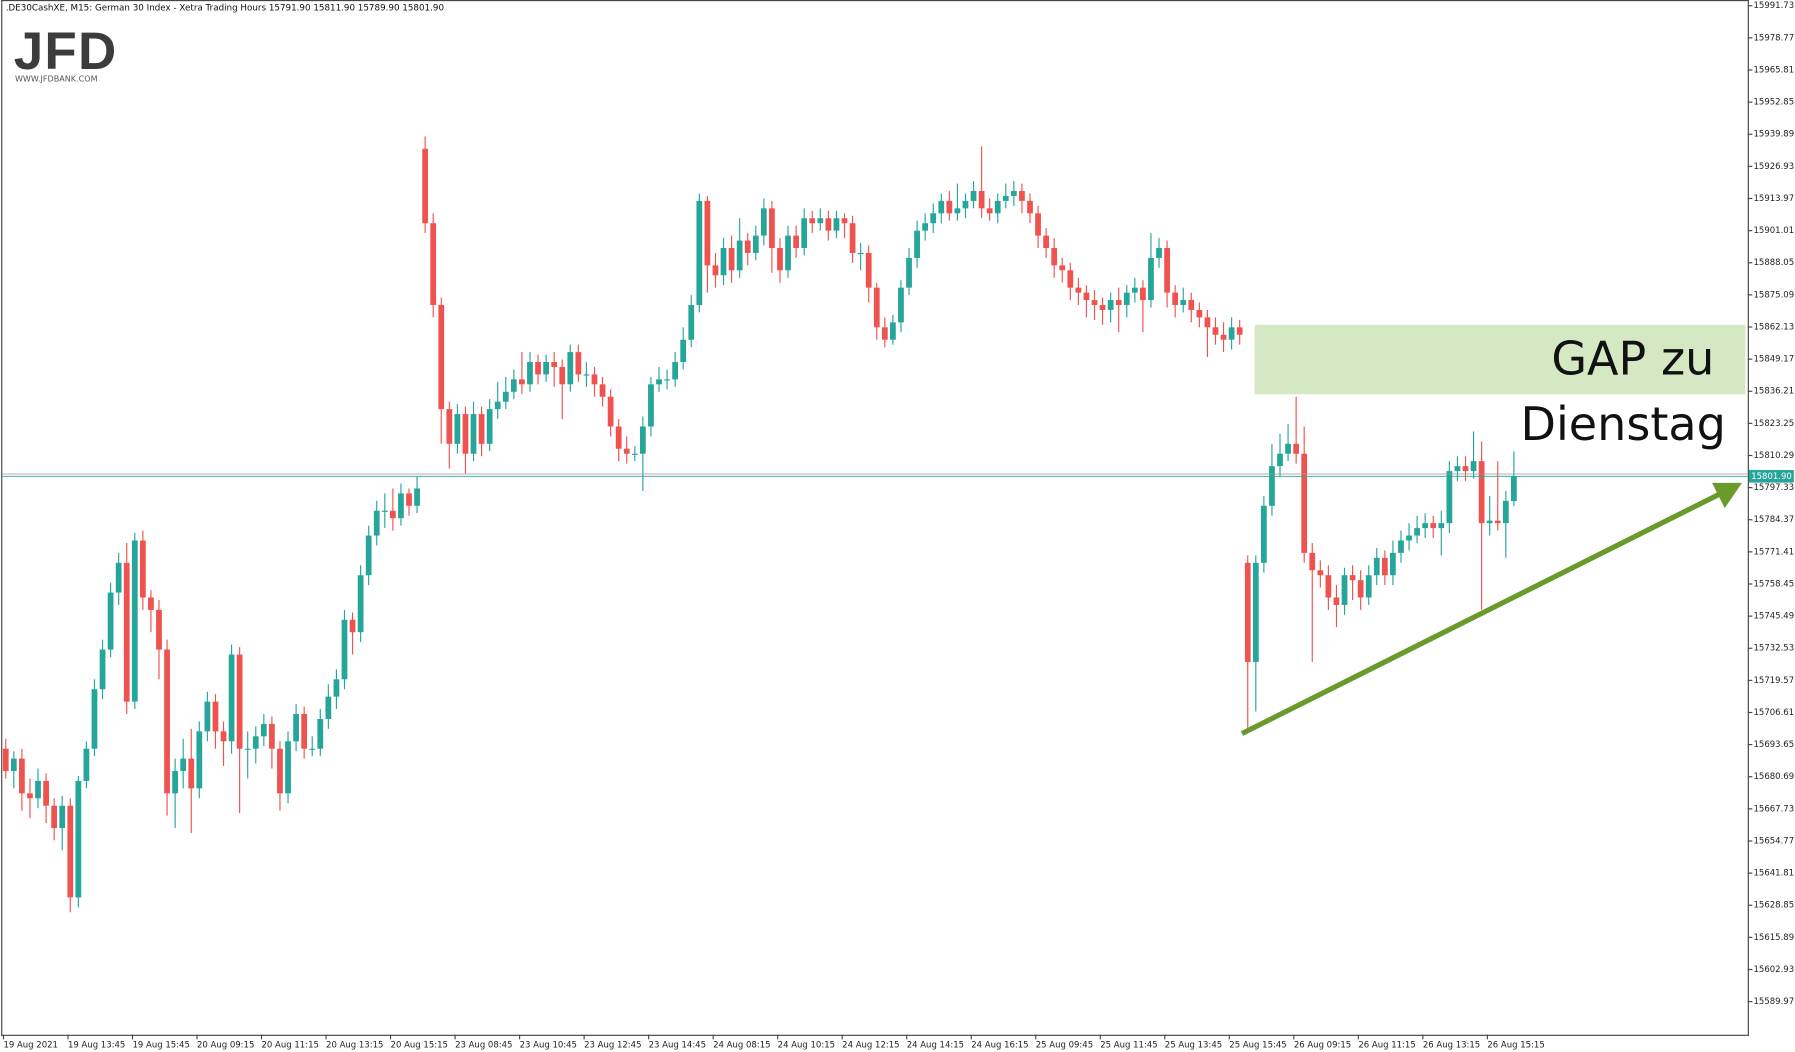  I want to click on y-tick-label: 15823.25, so click(1774, 424).